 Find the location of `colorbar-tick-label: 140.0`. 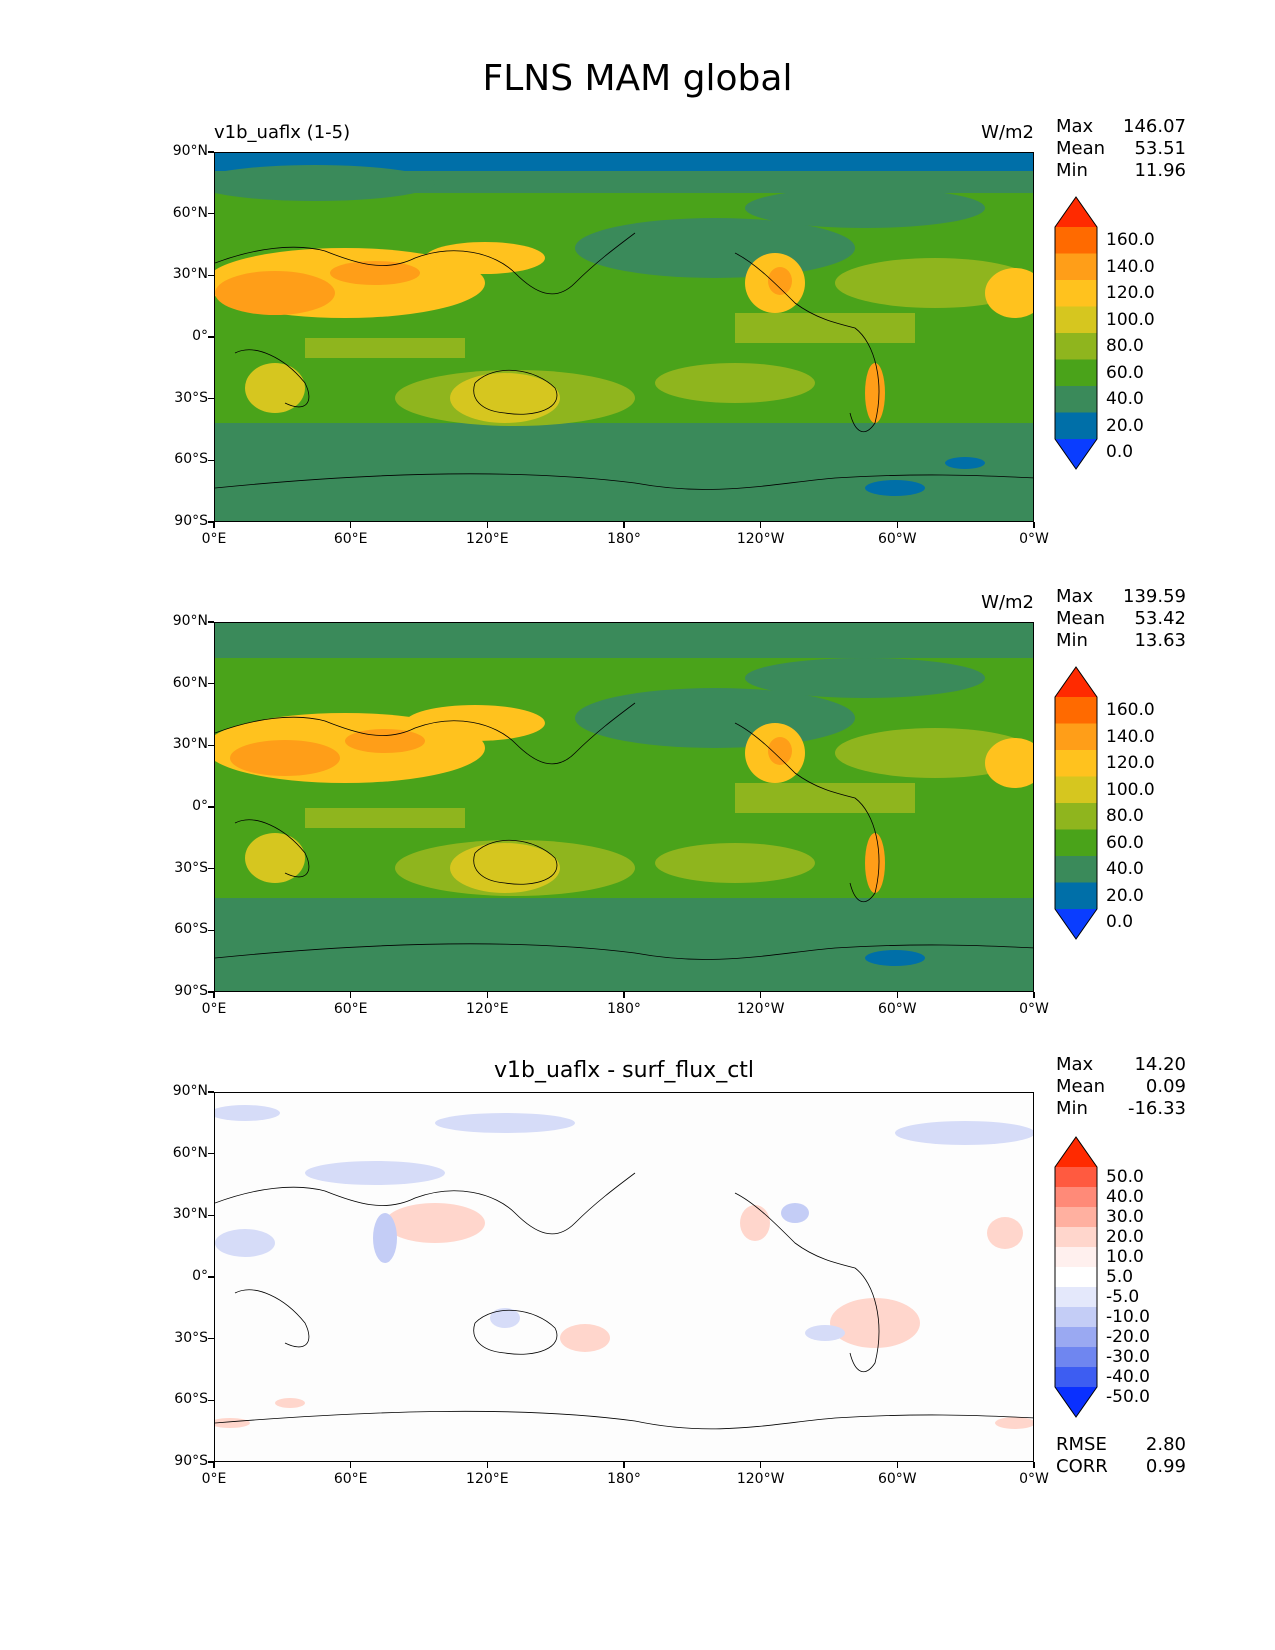

colorbar-tick-label: 140.0 is located at coordinates (1130, 736).